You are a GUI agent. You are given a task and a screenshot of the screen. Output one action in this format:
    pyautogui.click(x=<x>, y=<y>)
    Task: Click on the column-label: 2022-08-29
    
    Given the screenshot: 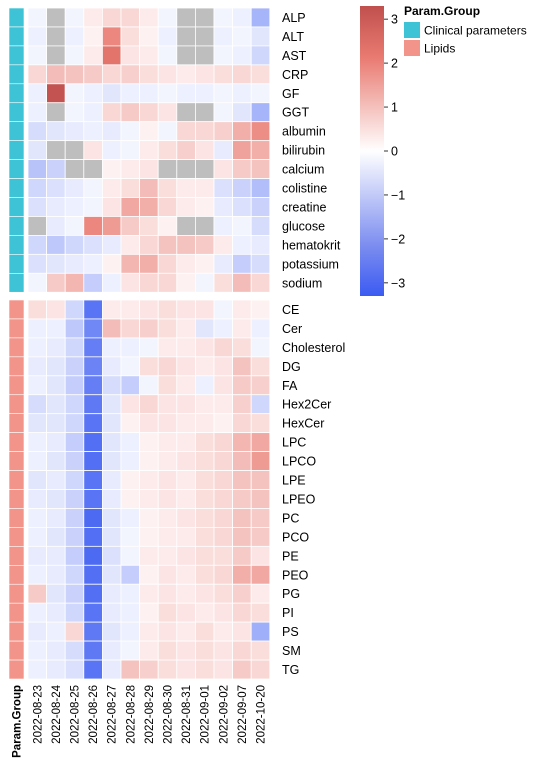 What is the action you would take?
    pyautogui.click(x=150, y=714)
    